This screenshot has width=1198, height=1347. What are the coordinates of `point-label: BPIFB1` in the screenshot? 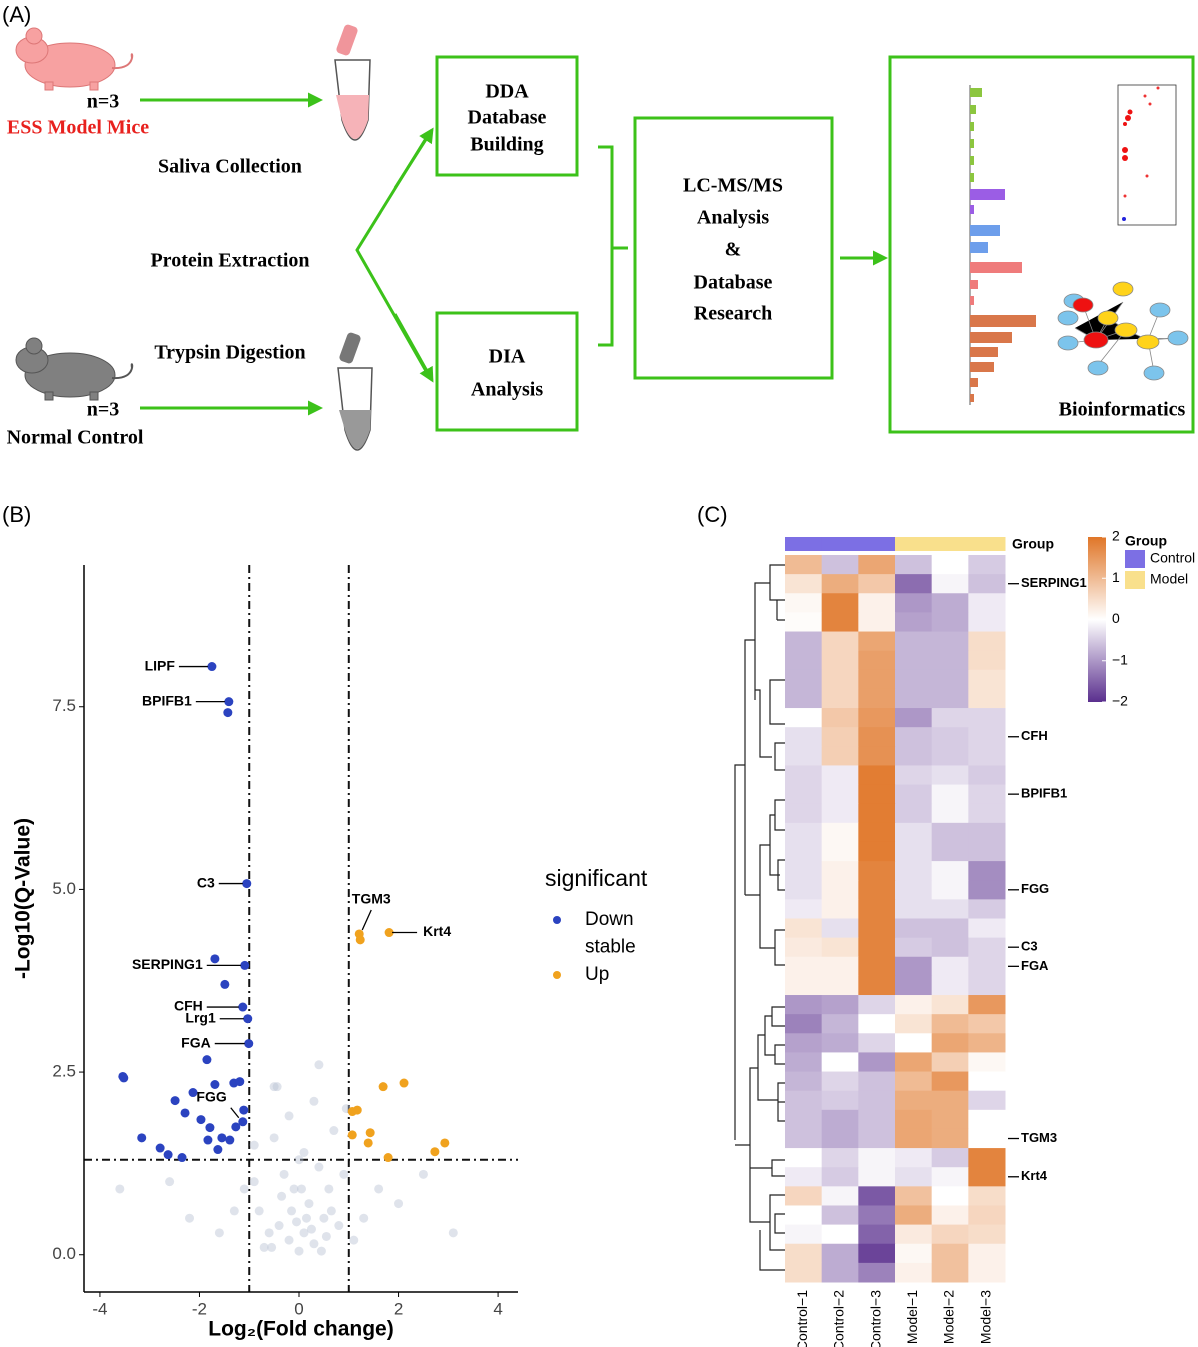 It's located at (167, 700).